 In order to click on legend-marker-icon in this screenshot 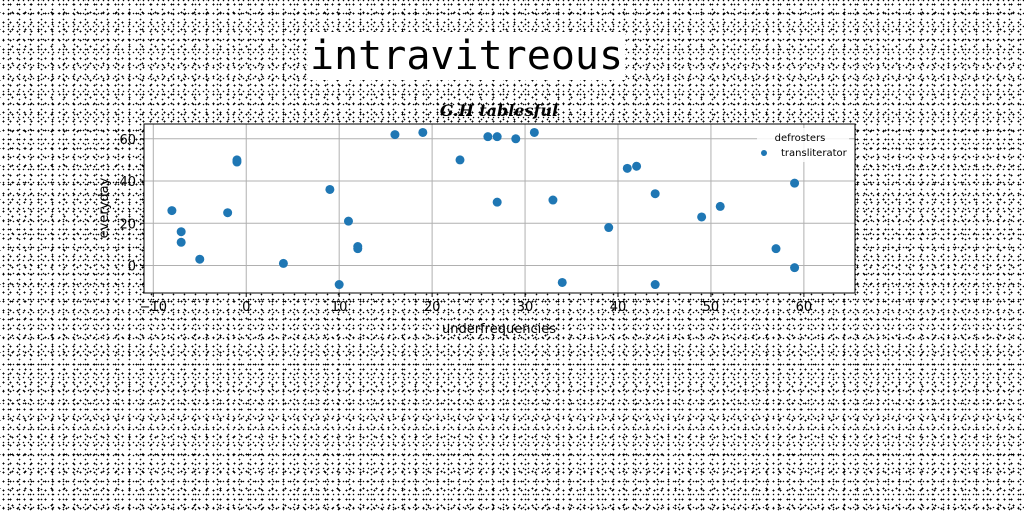, I will do `click(764, 153)`.